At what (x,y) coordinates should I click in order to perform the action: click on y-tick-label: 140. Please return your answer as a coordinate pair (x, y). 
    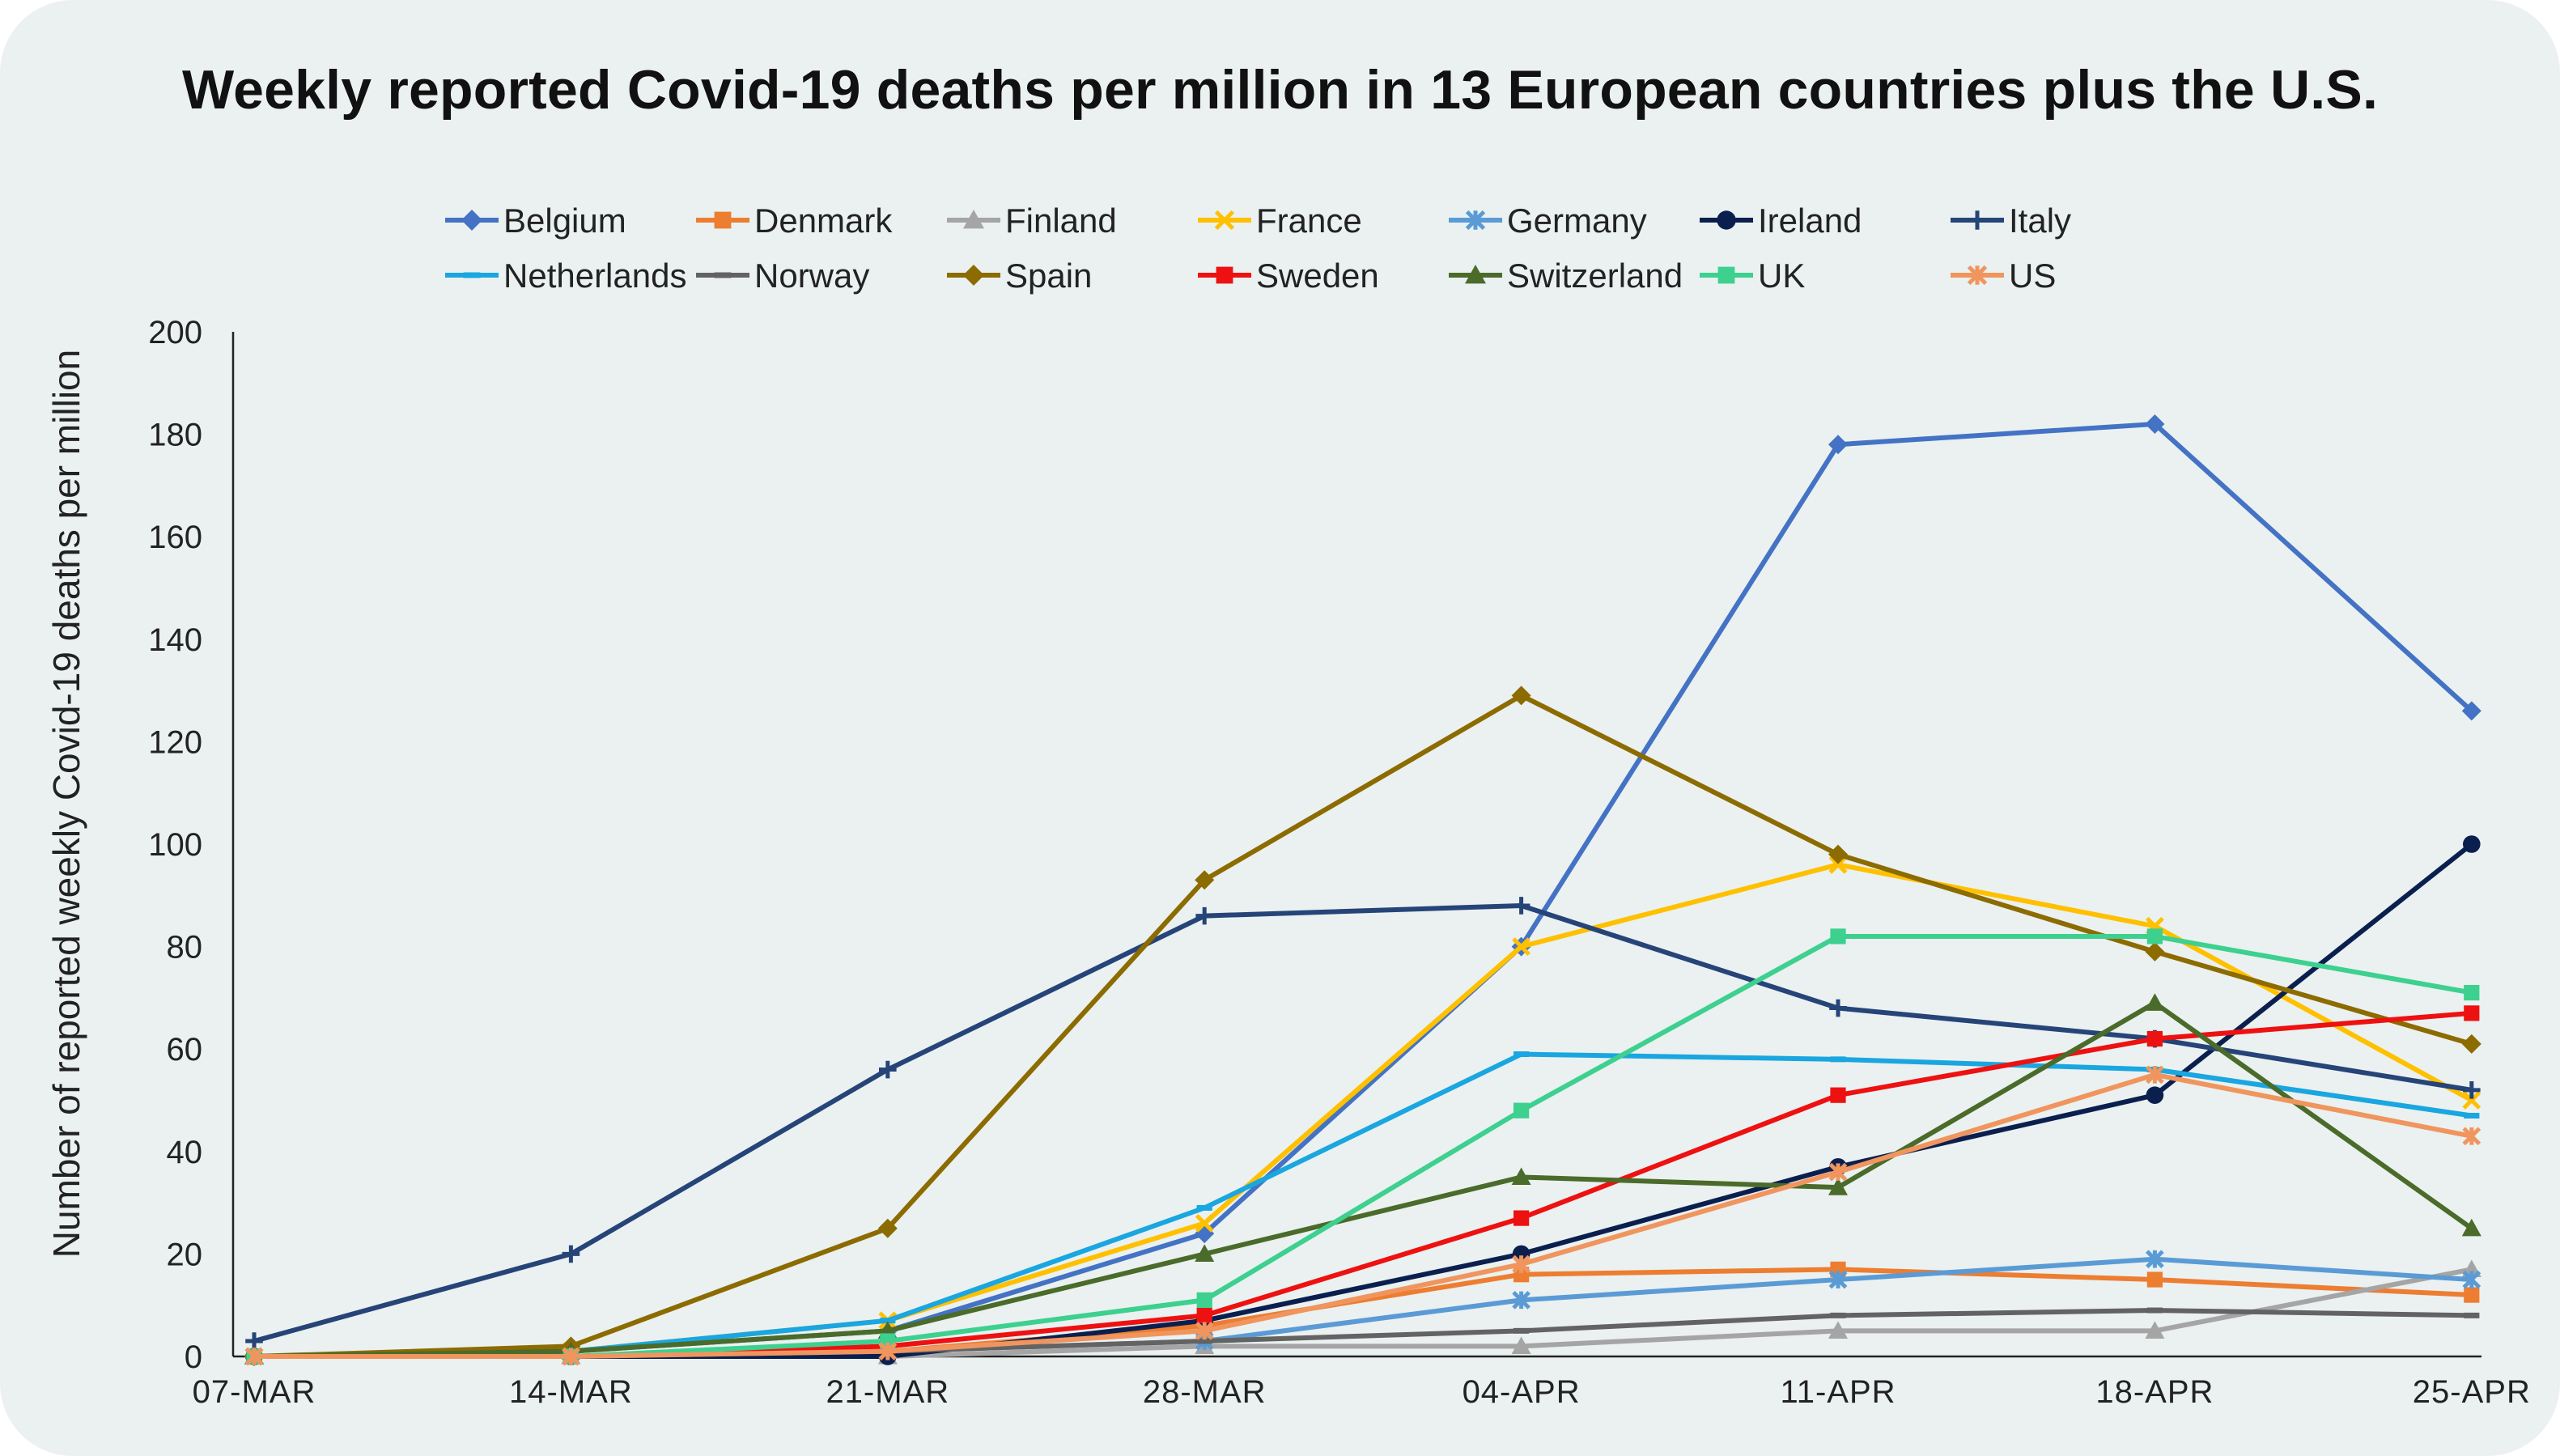
    Looking at the image, I should click on (175, 640).